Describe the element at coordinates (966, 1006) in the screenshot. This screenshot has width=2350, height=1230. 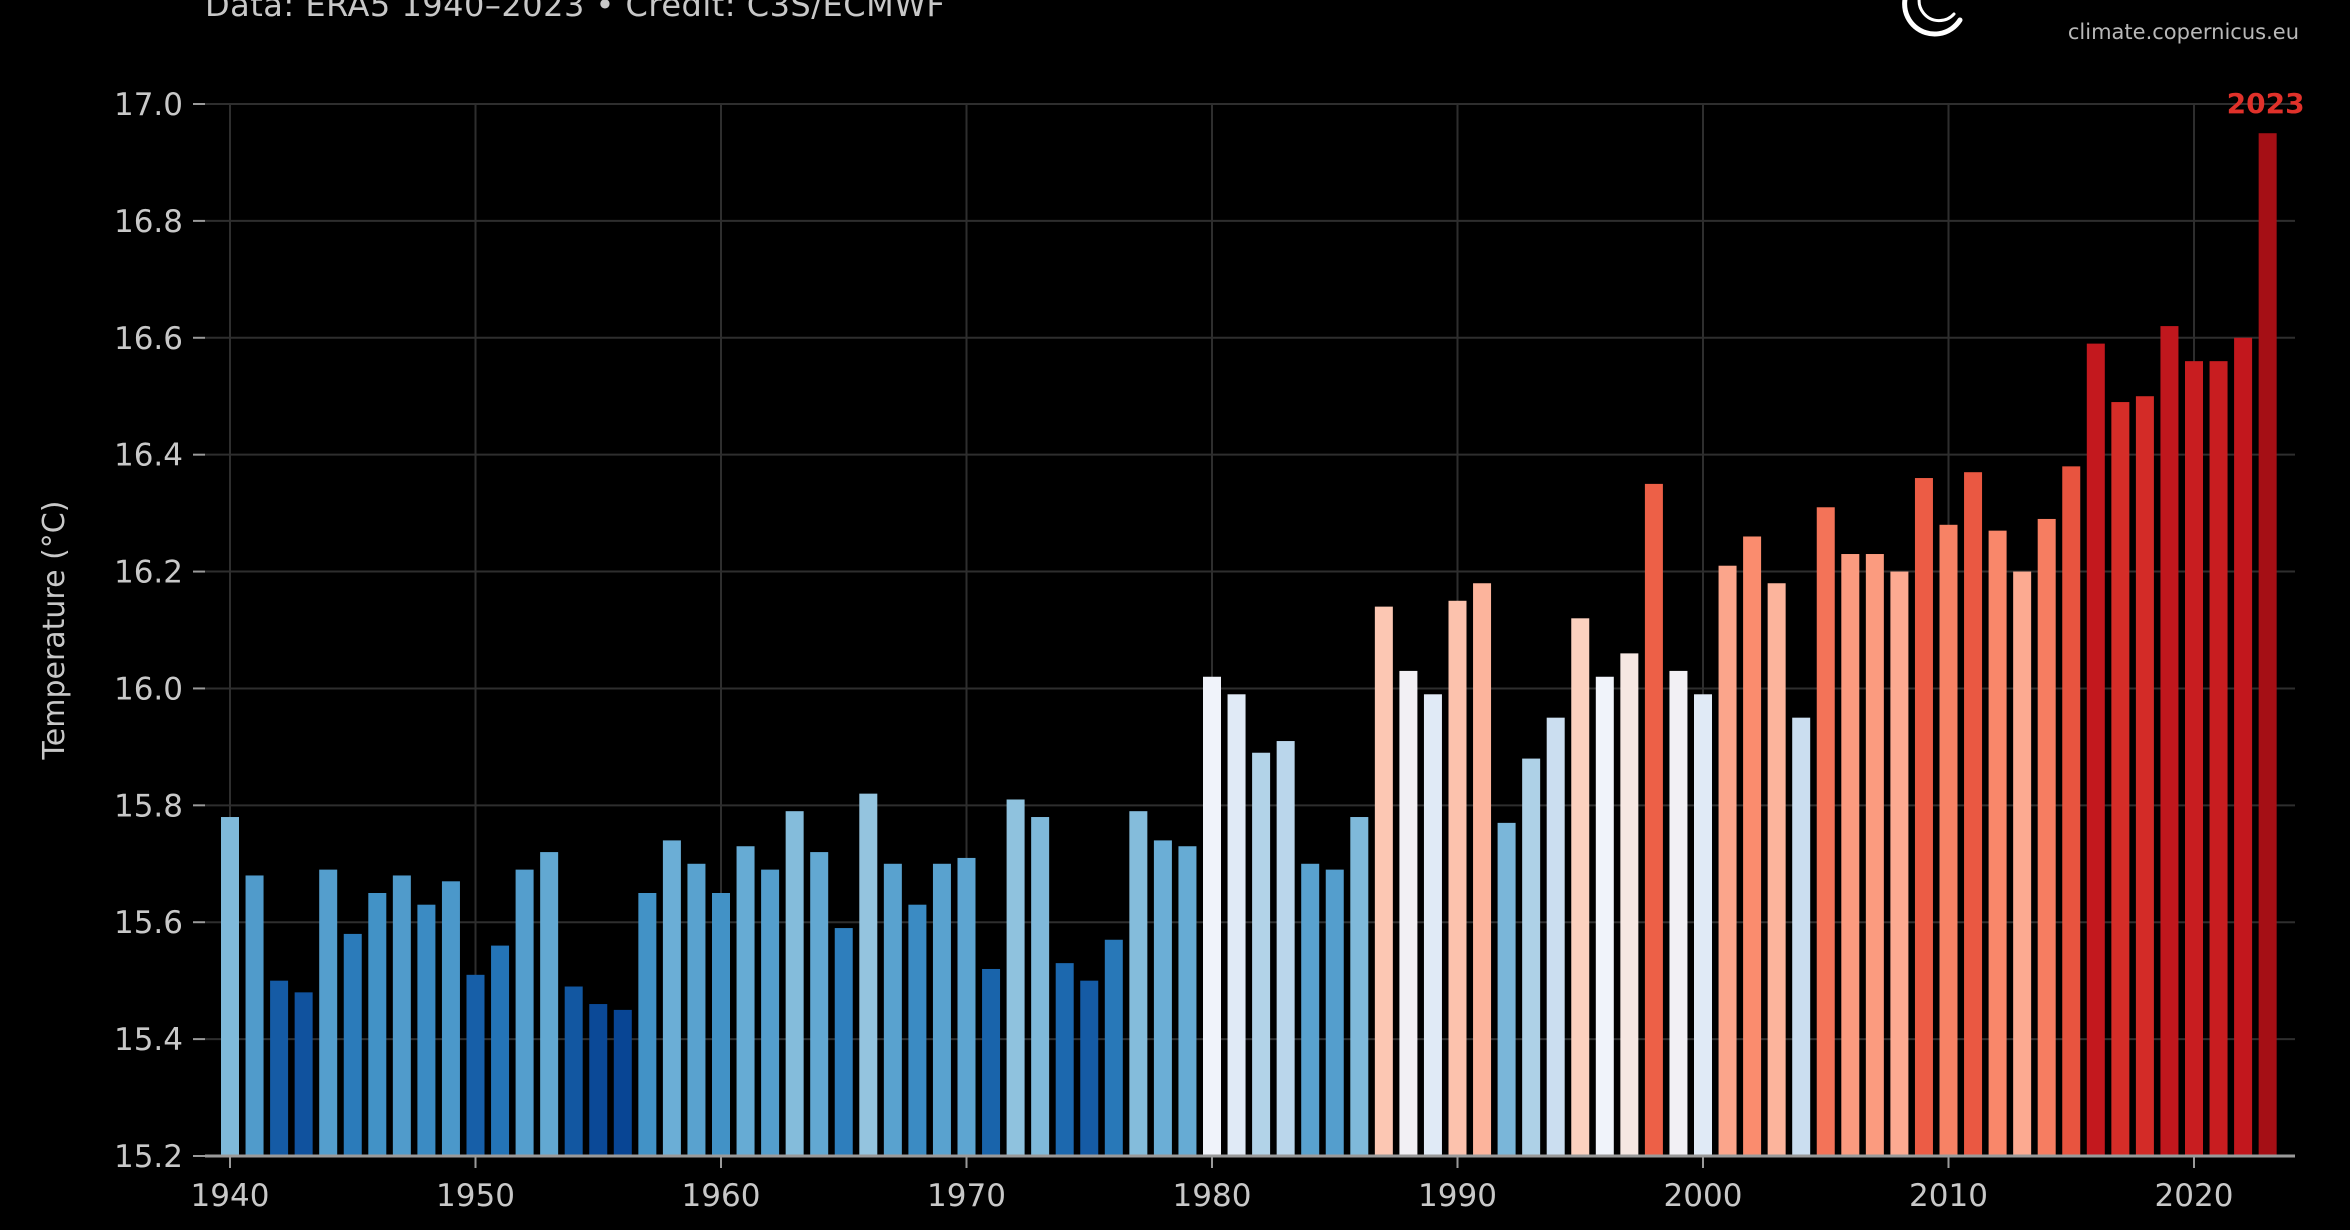
I see `bar-1970` at that location.